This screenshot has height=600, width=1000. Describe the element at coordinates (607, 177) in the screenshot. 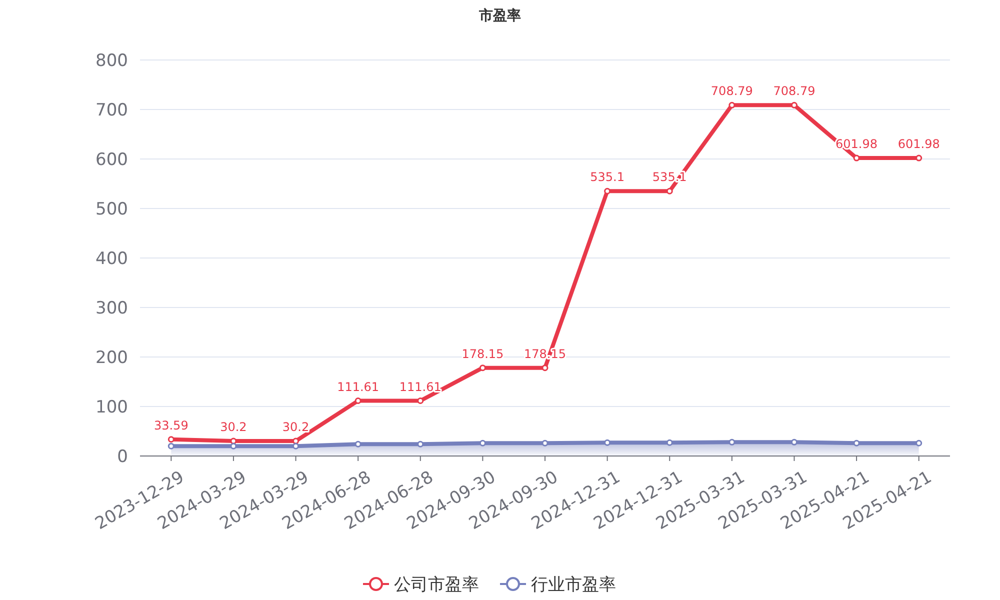

I see `data-label: 535.1` at that location.